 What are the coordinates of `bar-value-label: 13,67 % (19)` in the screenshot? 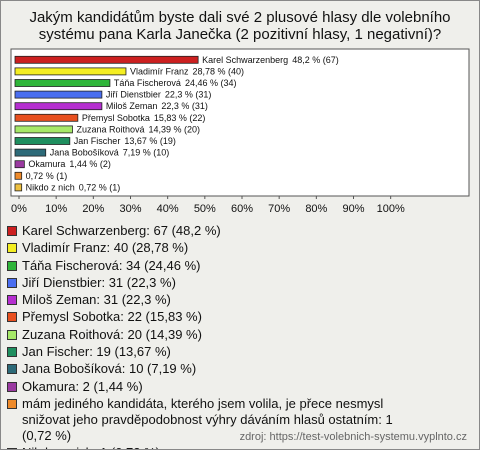 It's located at (150, 141).